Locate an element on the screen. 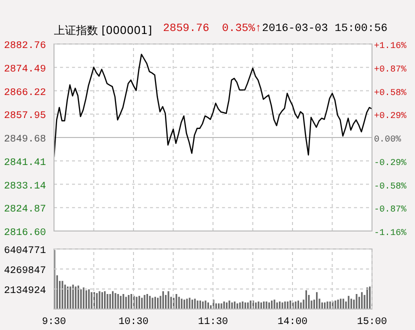  y-tick-label: 2849.68 is located at coordinates (25, 140).